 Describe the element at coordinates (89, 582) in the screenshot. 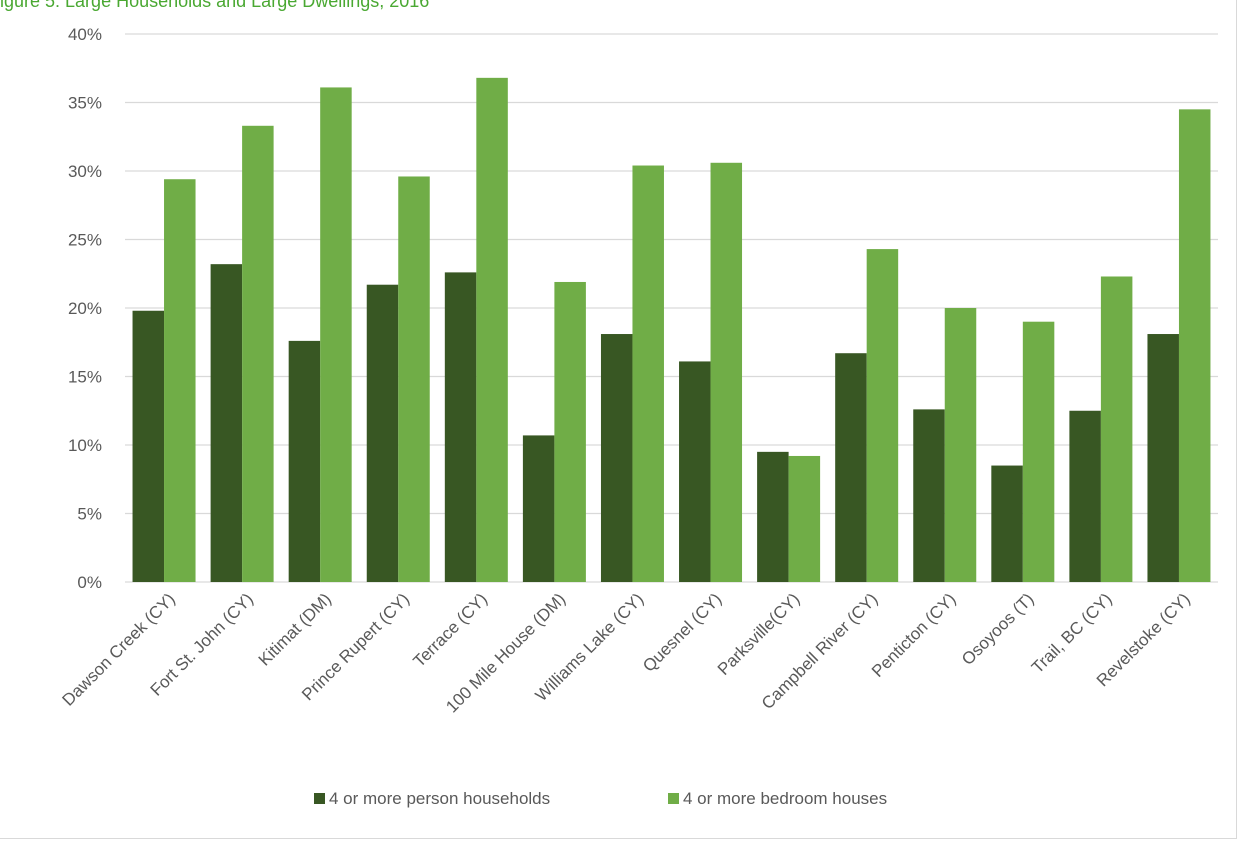

I see `y-tick-label: 0%` at that location.